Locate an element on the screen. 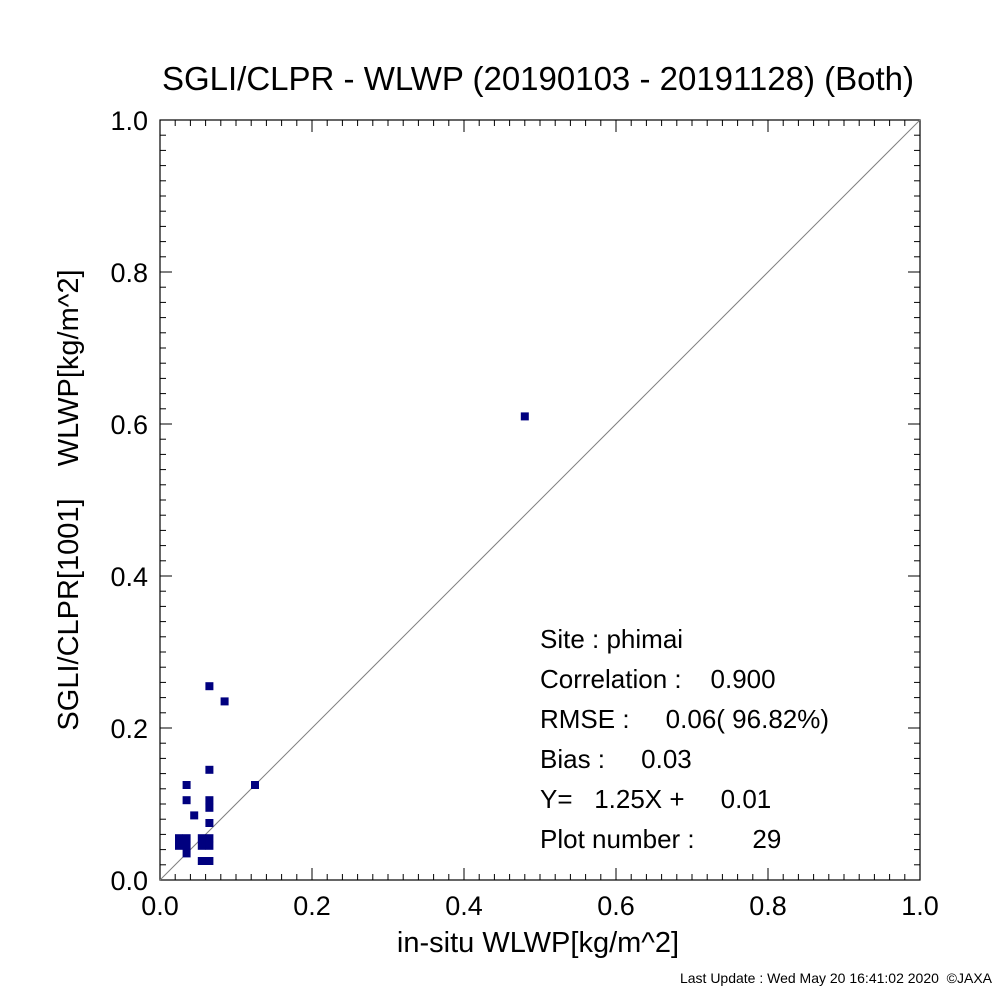 Image resolution: width=1000 pixels, height=1000 pixels. y-tick-label: 0.2 is located at coordinates (129, 729).